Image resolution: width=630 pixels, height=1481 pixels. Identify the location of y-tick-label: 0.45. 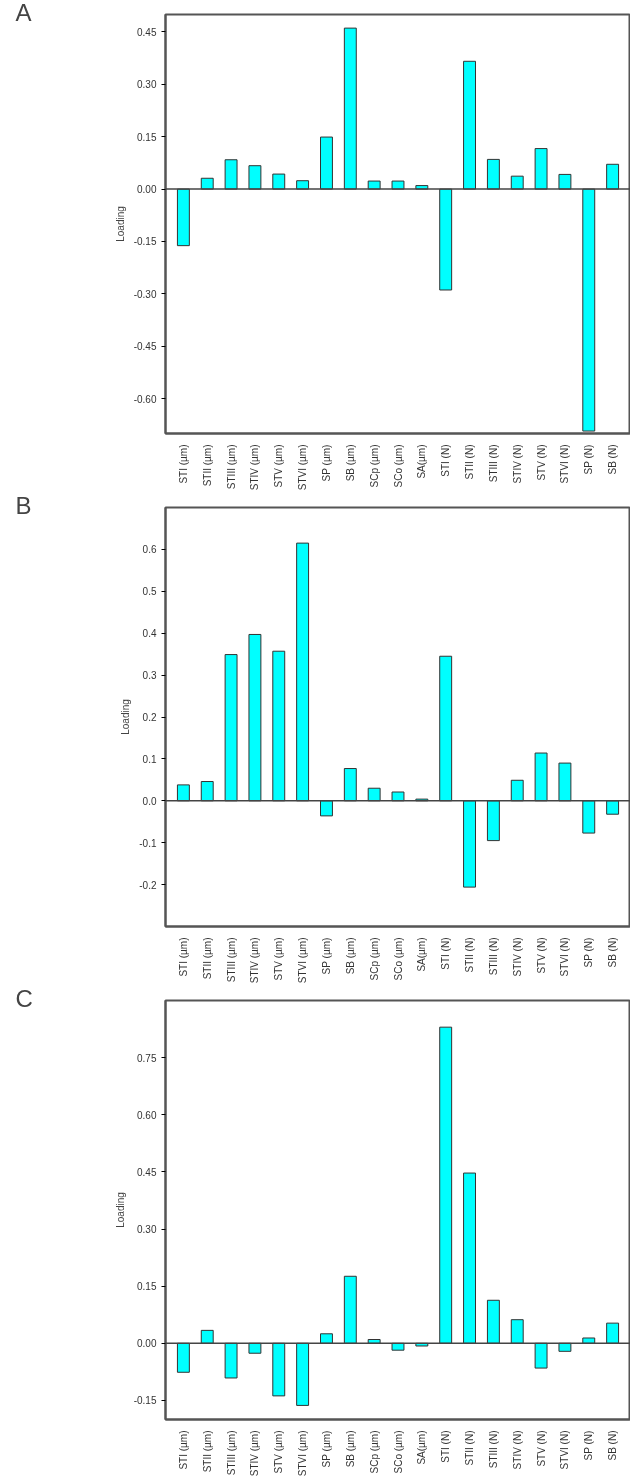
(147, 1172).